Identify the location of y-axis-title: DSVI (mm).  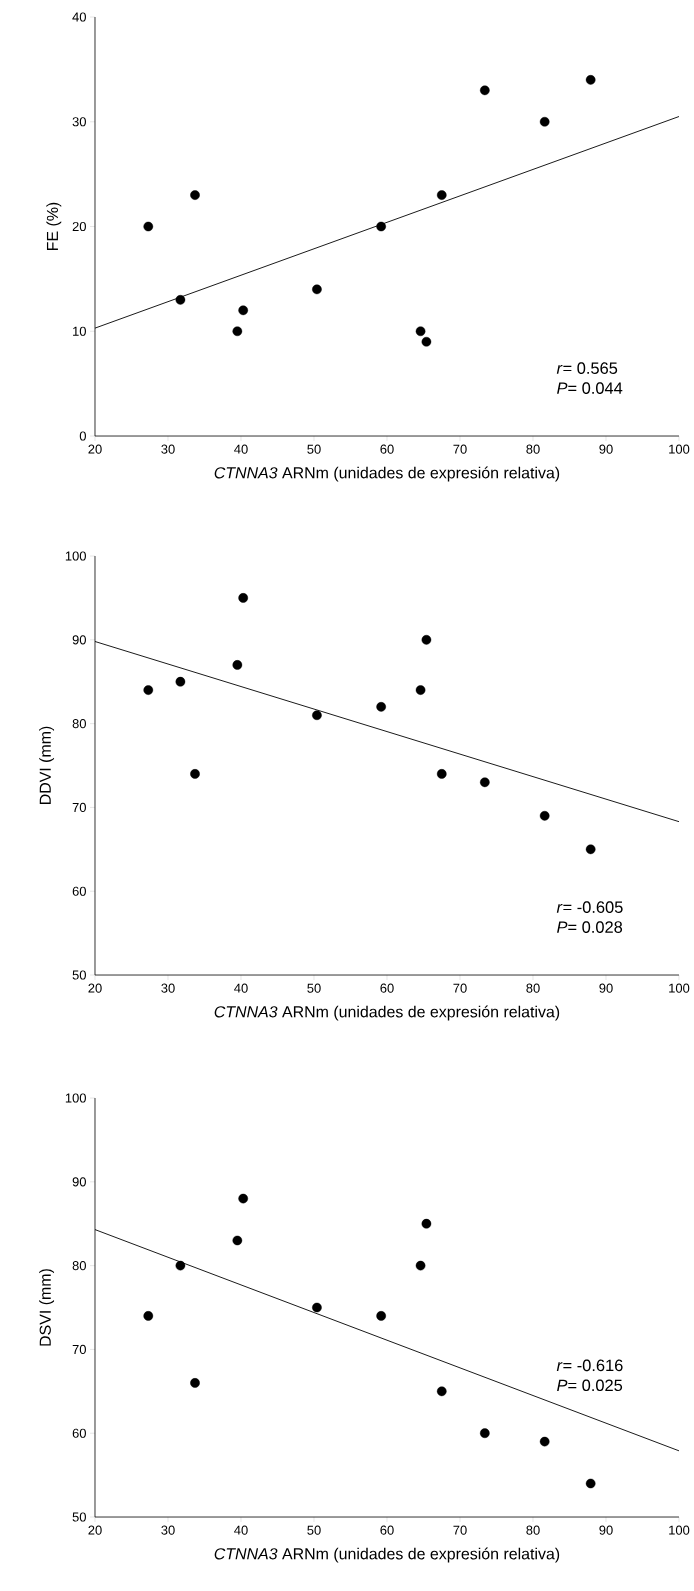
(47, 1307).